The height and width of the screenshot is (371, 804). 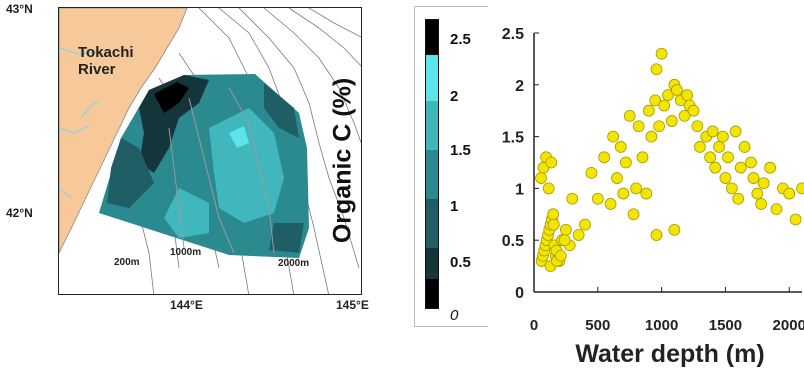 What do you see at coordinates (186, 305) in the screenshot?
I see `lon-left-label: 144°E` at bounding box center [186, 305].